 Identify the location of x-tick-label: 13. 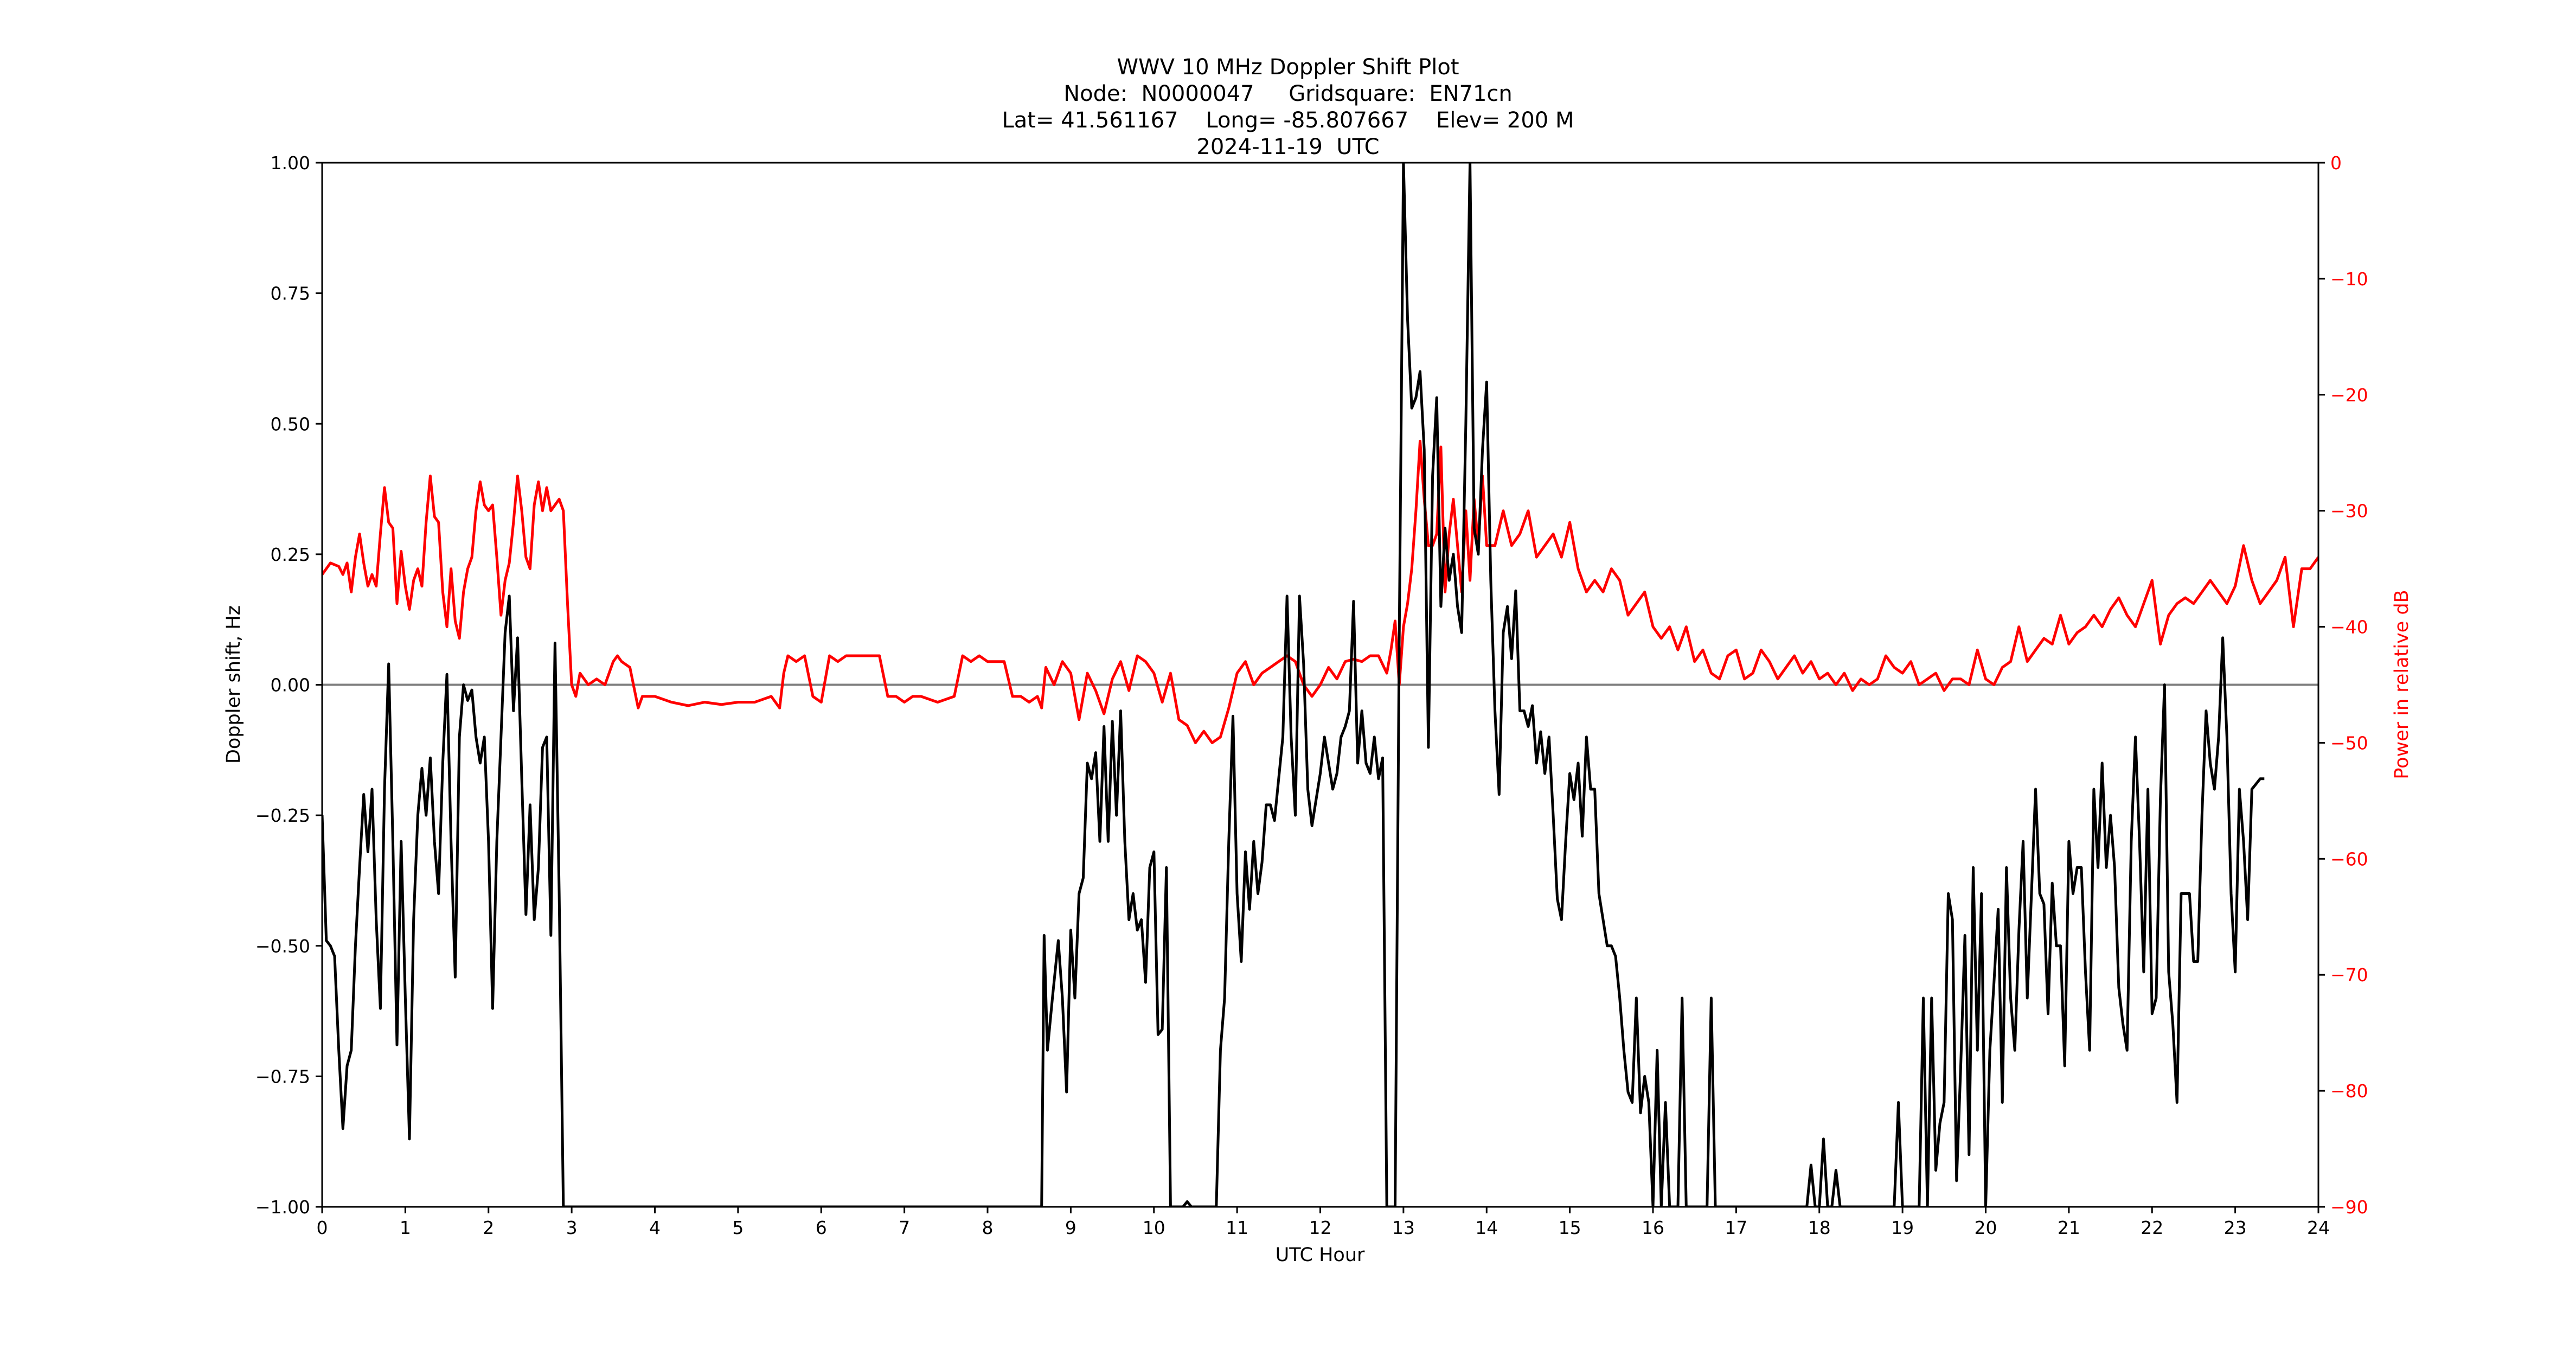
(1403, 1227).